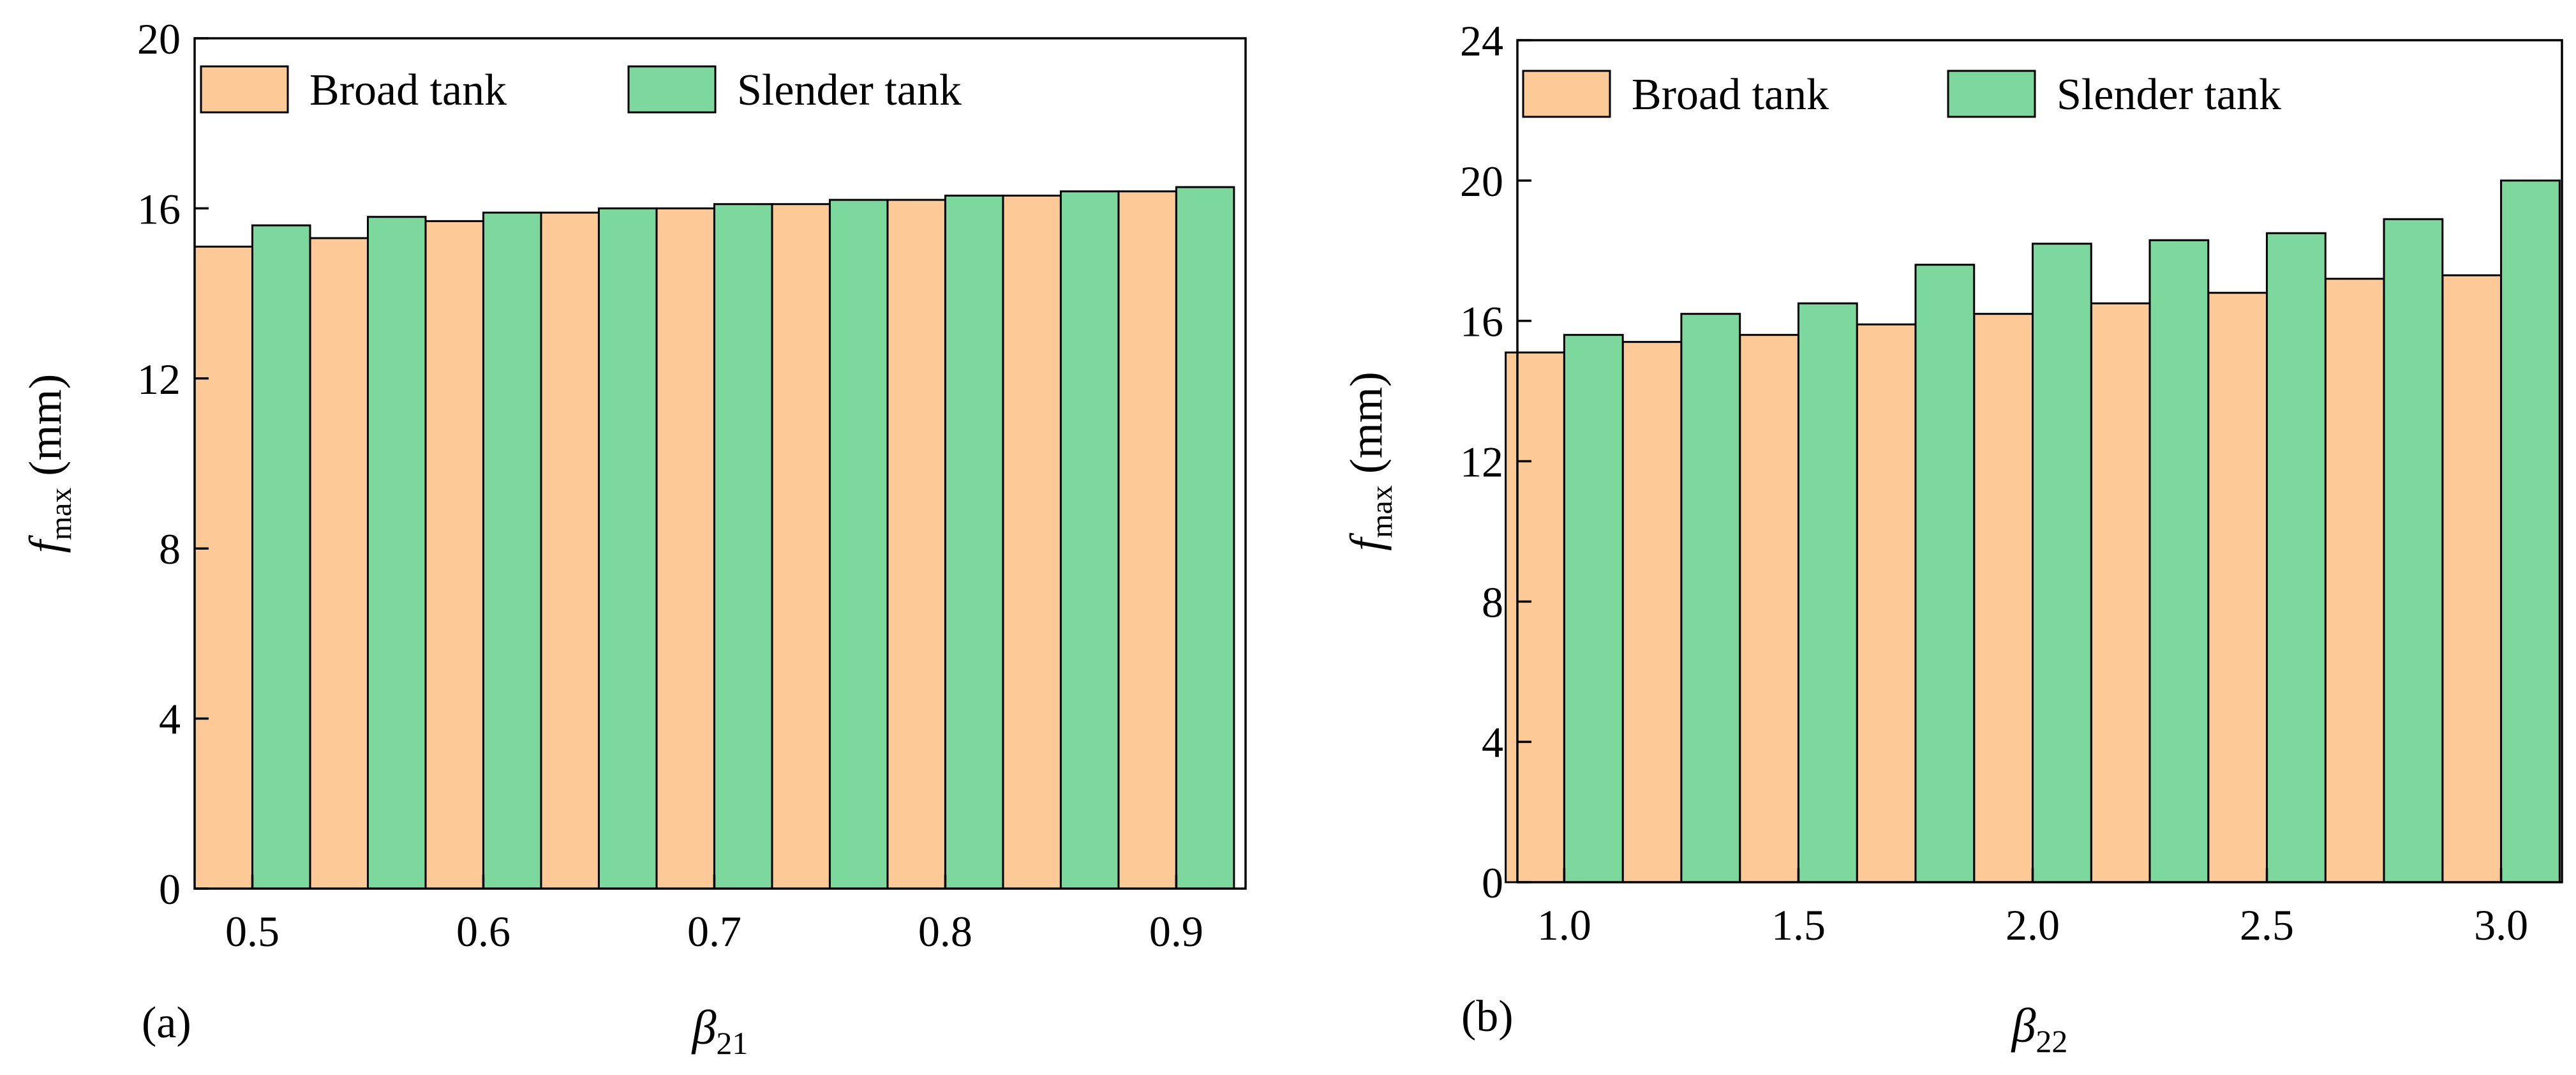 The height and width of the screenshot is (1075, 2576). What do you see at coordinates (2501, 925) in the screenshot?
I see `x-tick-label: 3.0` at bounding box center [2501, 925].